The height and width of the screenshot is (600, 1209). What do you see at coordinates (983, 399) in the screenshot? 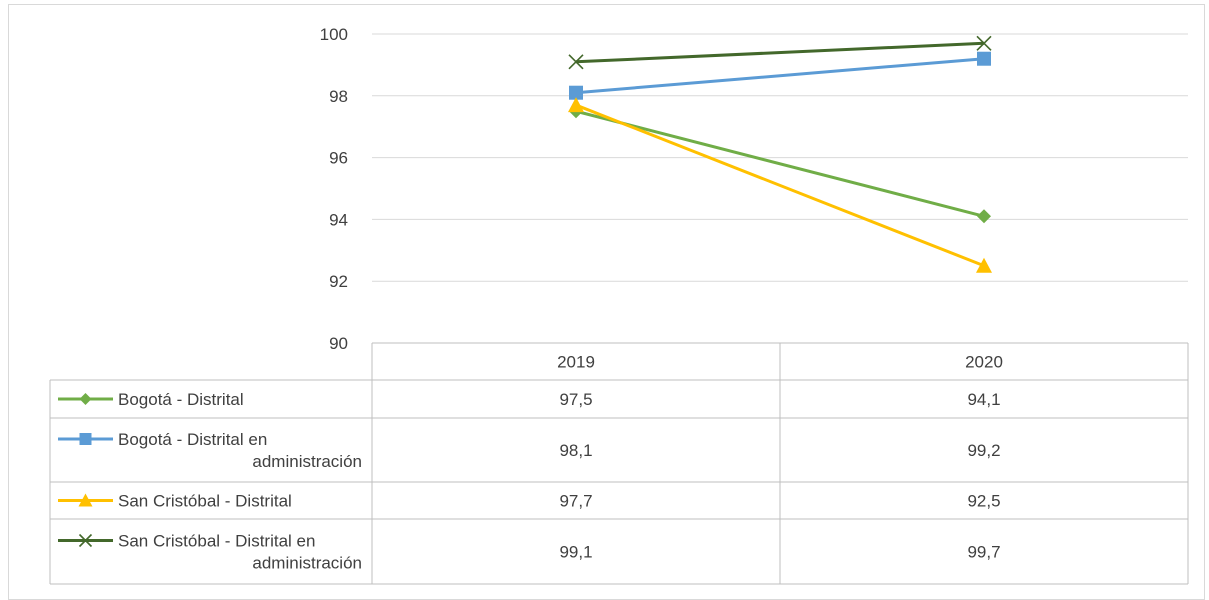
I see `data-table-value: 94,1` at bounding box center [983, 399].